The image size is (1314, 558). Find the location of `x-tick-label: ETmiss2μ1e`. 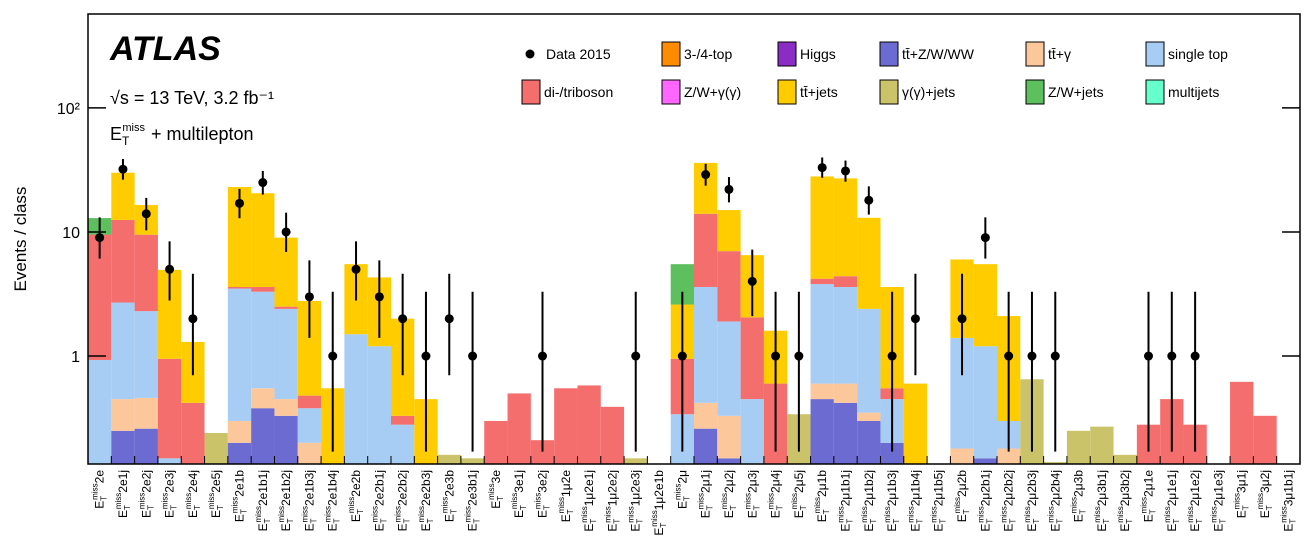

x-tick-label: ETmiss2μ1e is located at coordinates (1149, 496).